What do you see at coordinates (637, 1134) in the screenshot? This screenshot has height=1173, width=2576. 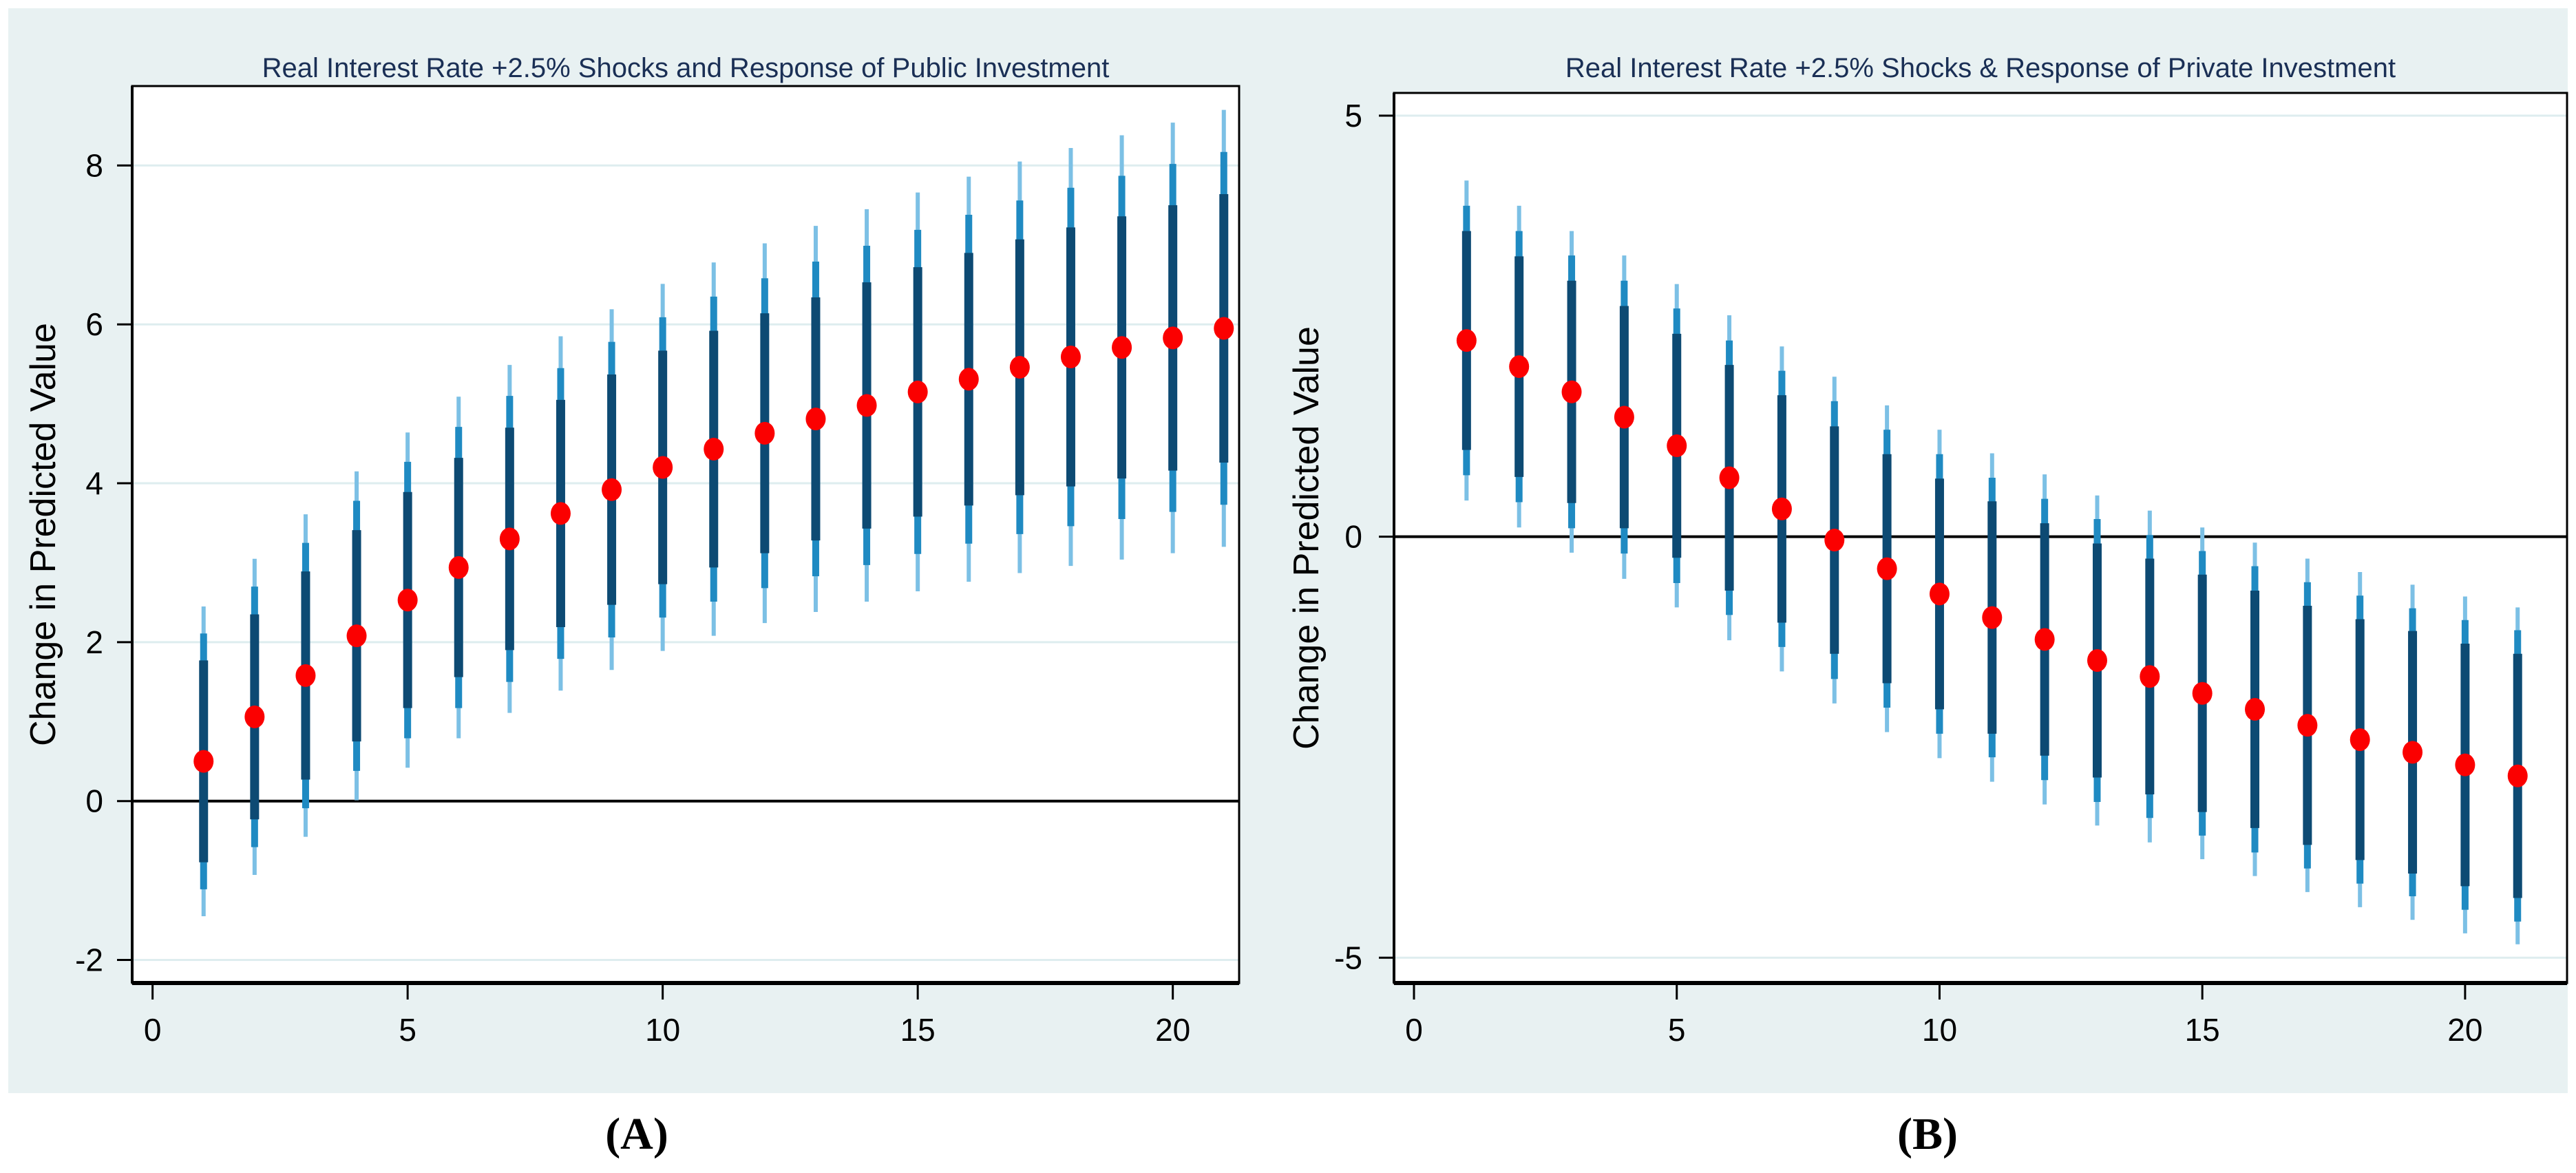 I see `panel-caption-a: (A)` at bounding box center [637, 1134].